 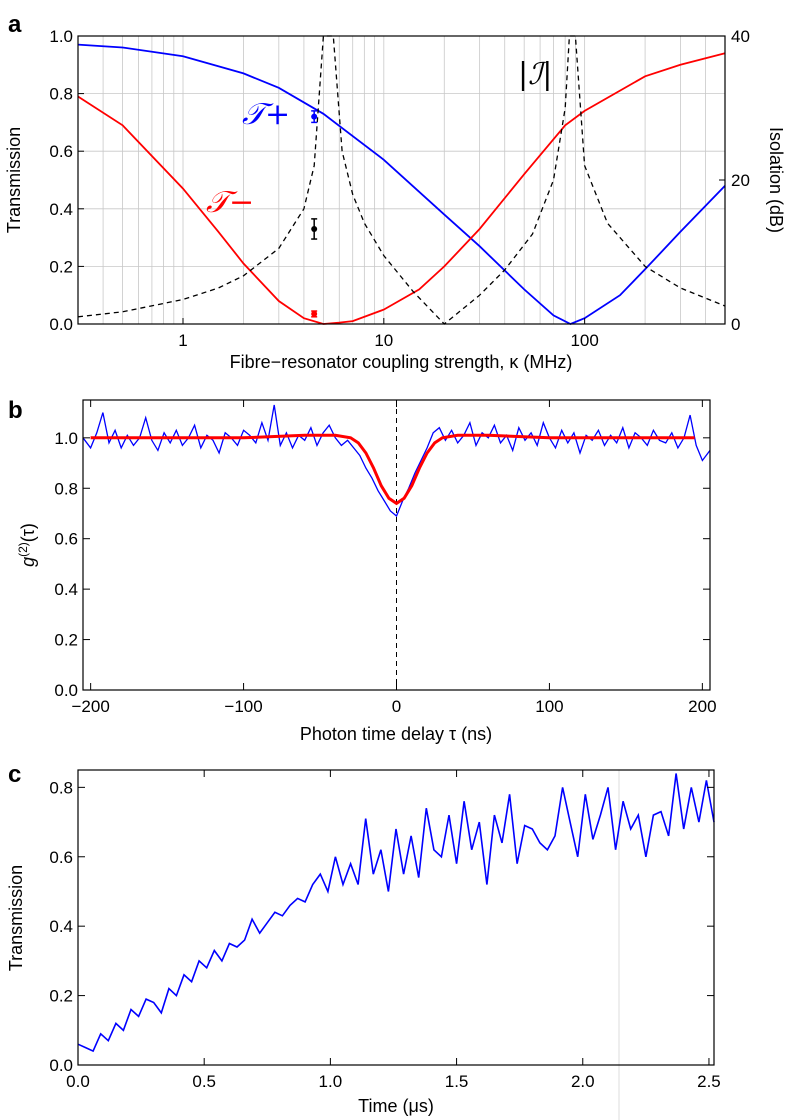 I want to click on panel-a-ytick-label: 0.6, so click(x=61, y=151).